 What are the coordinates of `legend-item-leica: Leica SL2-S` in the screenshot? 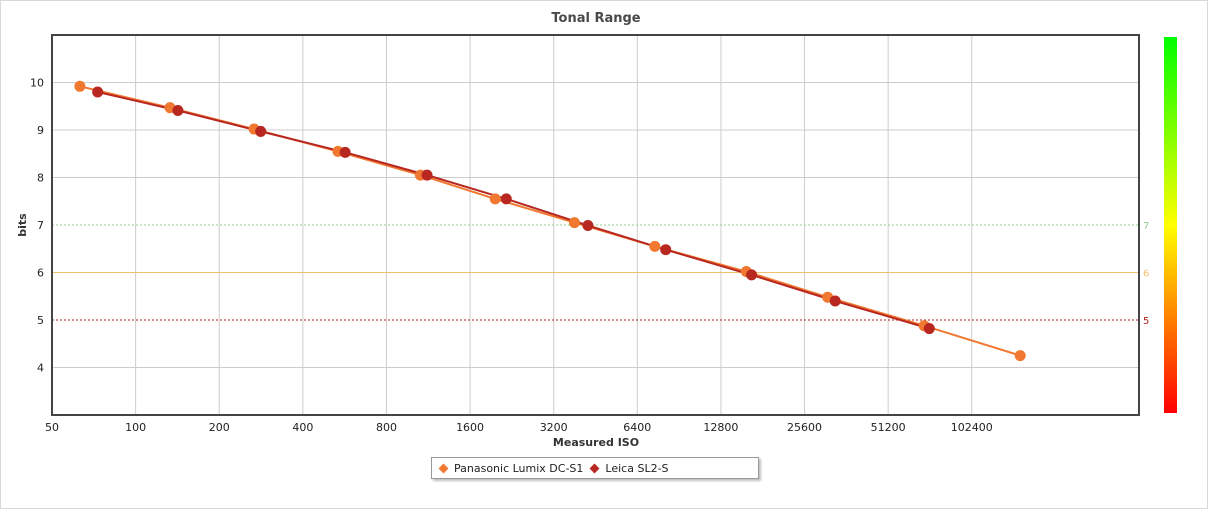 It's located at (629, 468).